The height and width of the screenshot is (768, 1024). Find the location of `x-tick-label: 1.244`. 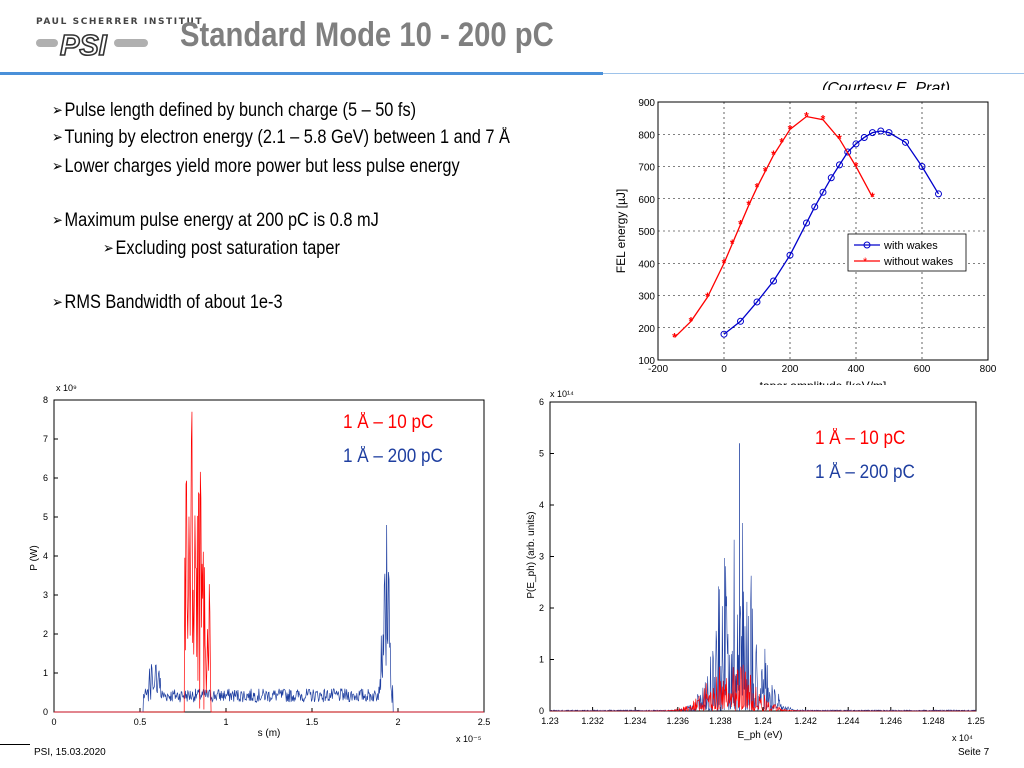

x-tick-label: 1.244 is located at coordinates (848, 721).